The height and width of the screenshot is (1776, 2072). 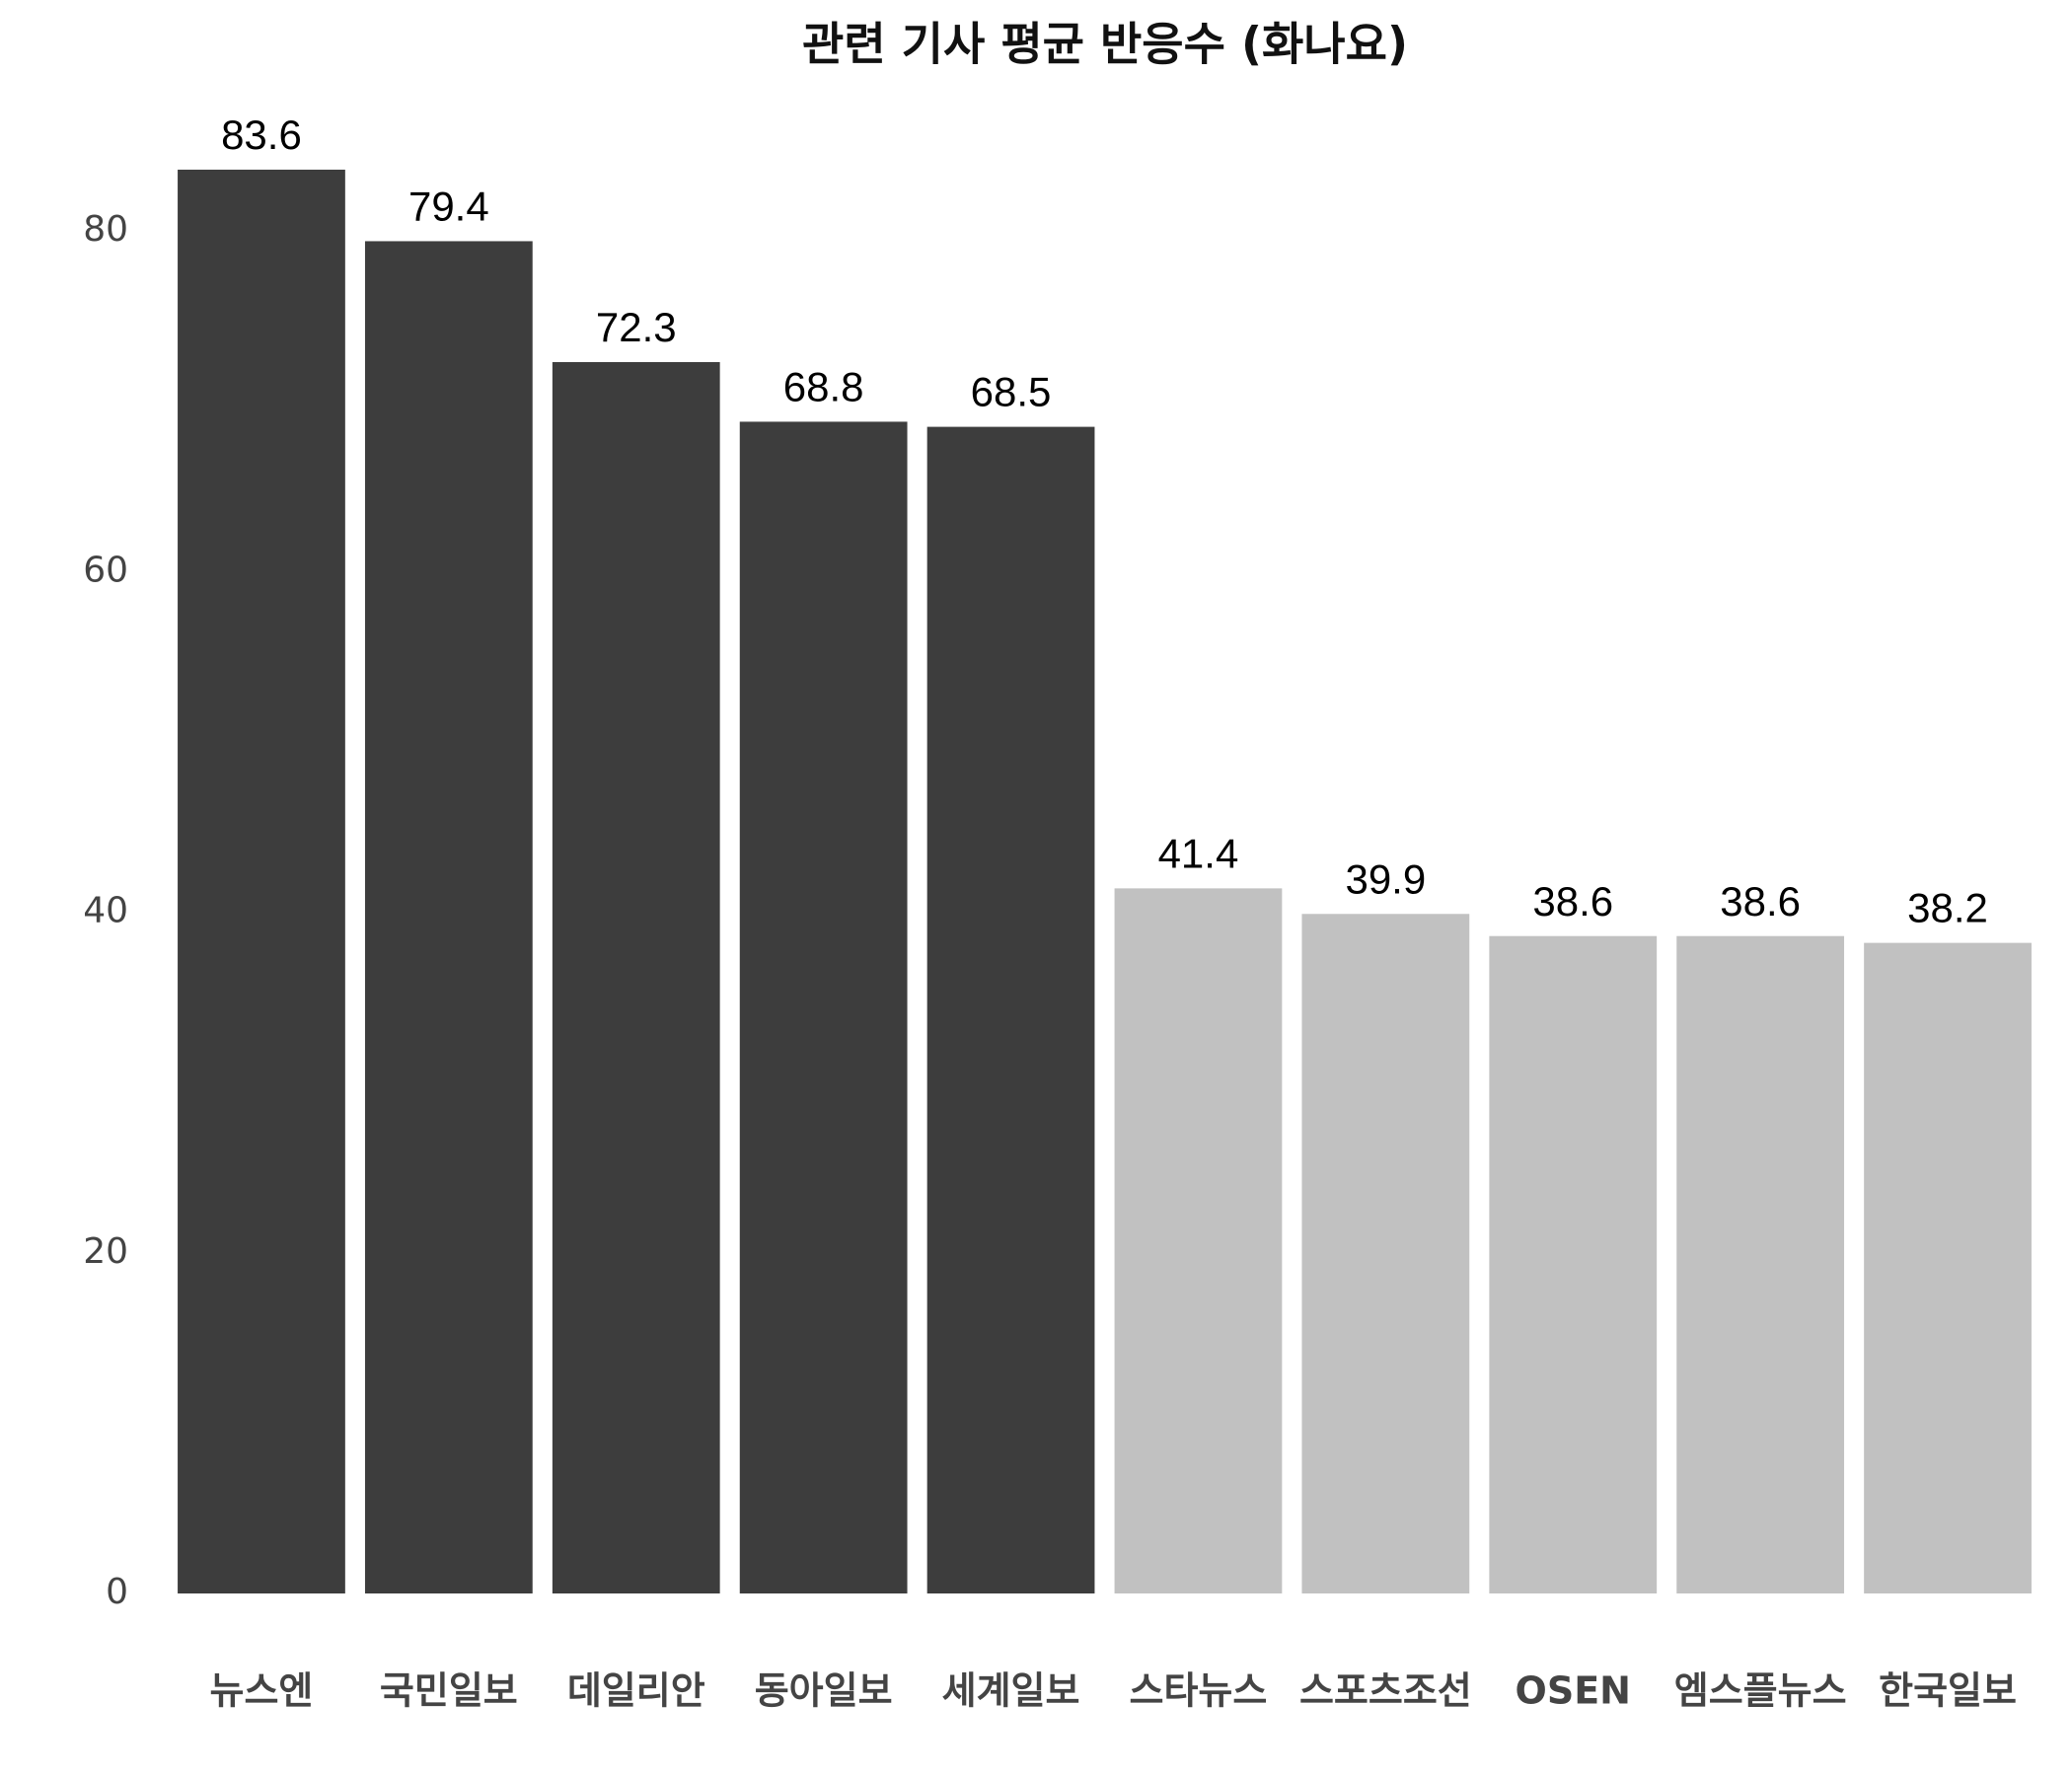 What do you see at coordinates (1012, 392) in the screenshot?
I see `value-label: 68.5` at bounding box center [1012, 392].